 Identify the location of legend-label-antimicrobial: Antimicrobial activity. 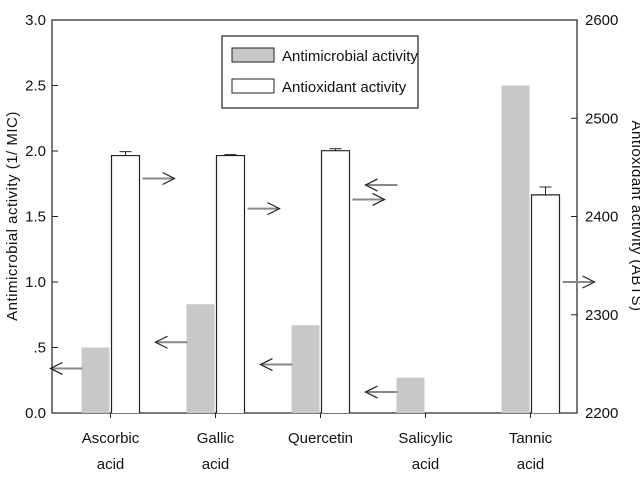
(350, 56).